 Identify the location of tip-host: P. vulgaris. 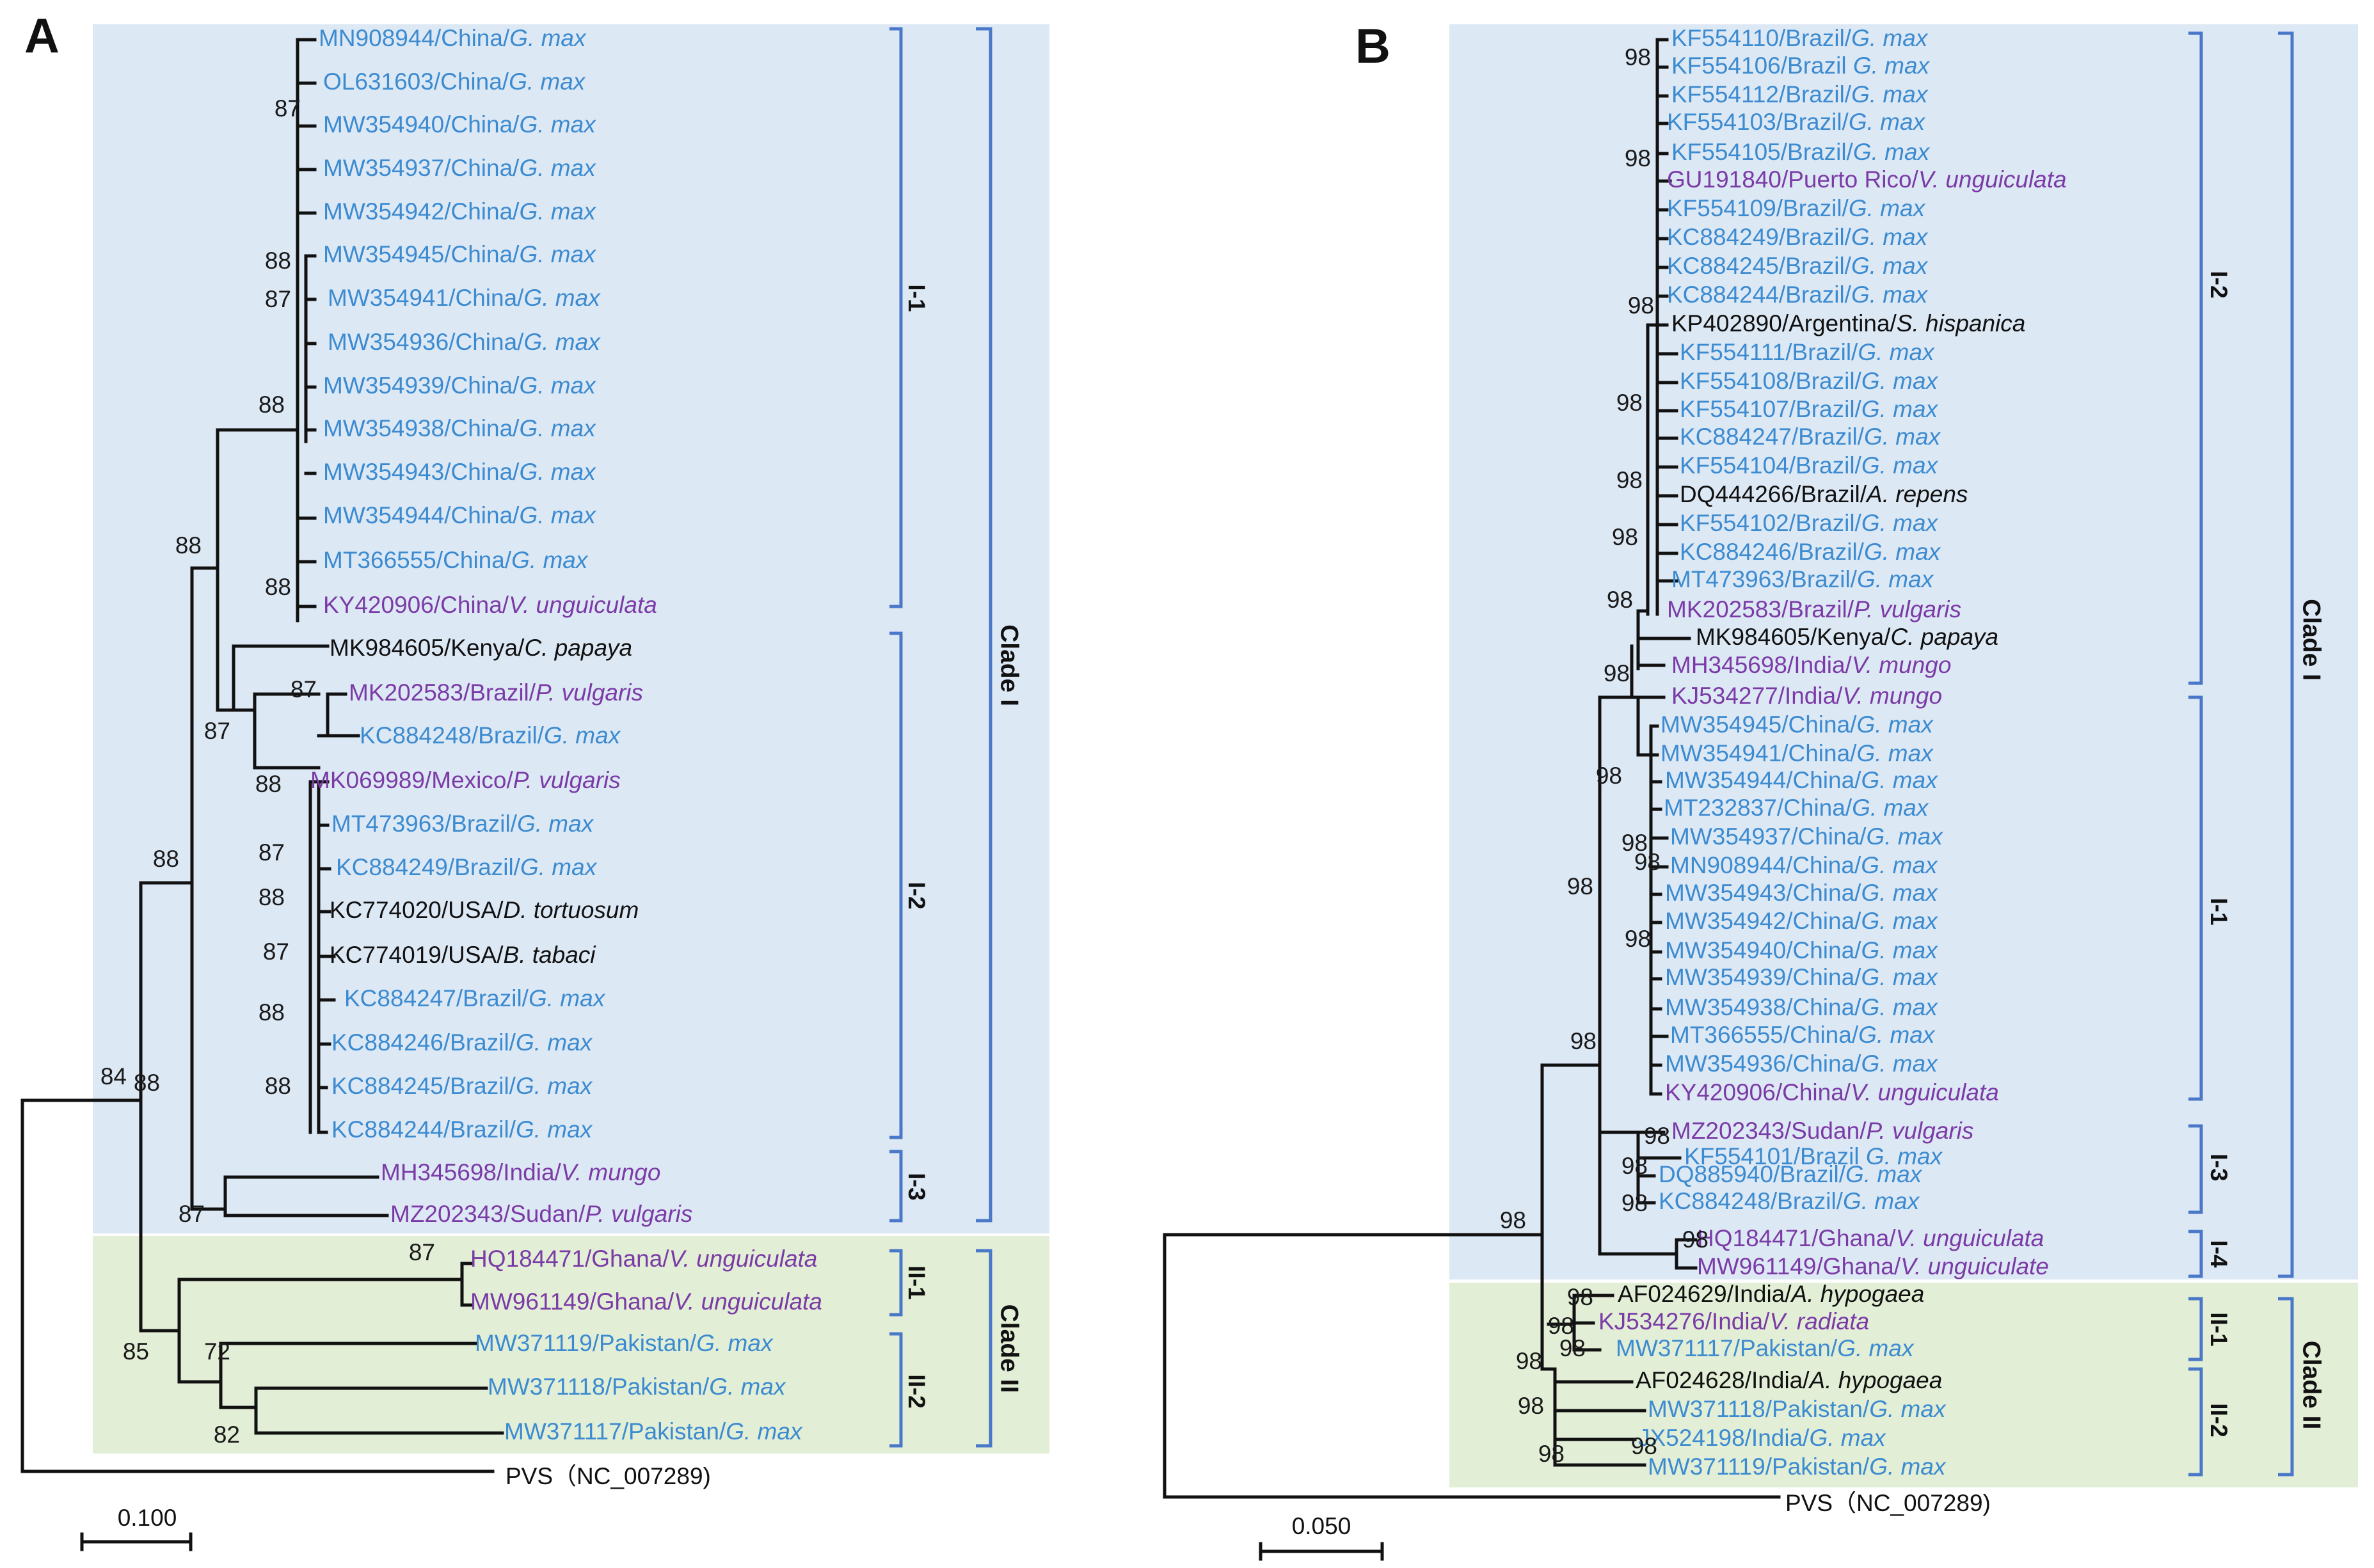
(589, 692).